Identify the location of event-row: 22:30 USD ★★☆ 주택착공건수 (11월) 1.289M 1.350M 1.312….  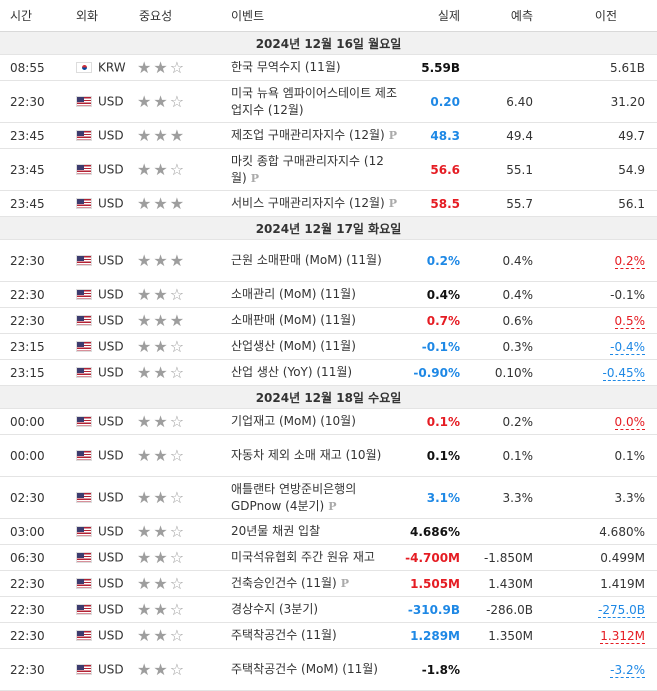
(328, 635).